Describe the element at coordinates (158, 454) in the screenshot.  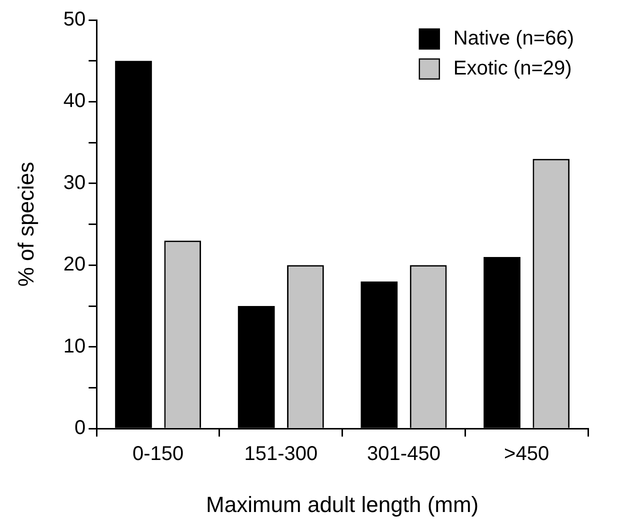
I see `x-tick-label: 0-150` at that location.